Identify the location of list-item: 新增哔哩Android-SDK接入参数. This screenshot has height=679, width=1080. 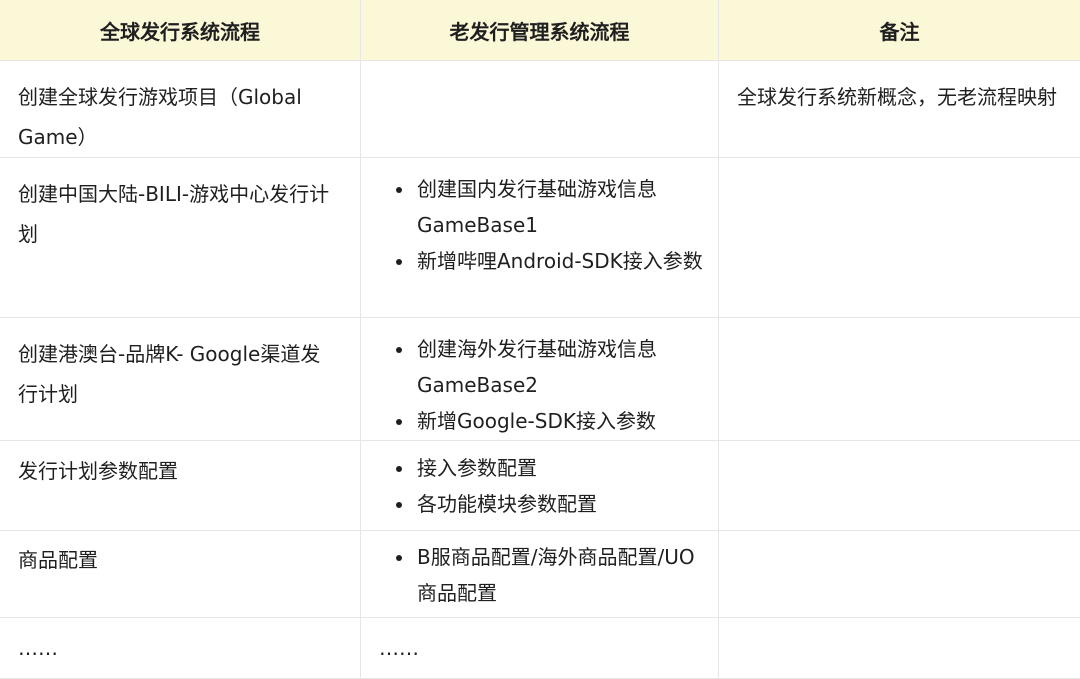
(561, 261).